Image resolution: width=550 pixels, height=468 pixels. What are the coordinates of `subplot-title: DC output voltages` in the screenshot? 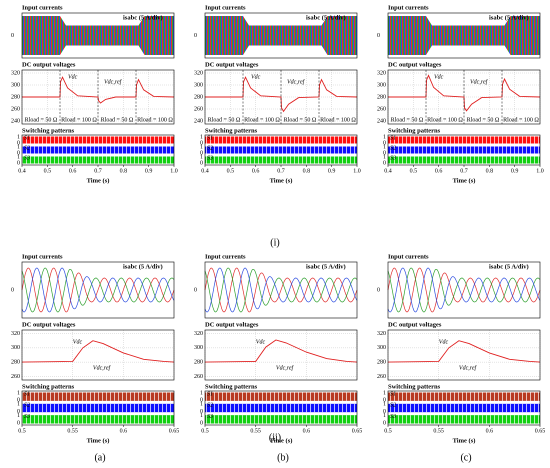 It's located at (232, 64).